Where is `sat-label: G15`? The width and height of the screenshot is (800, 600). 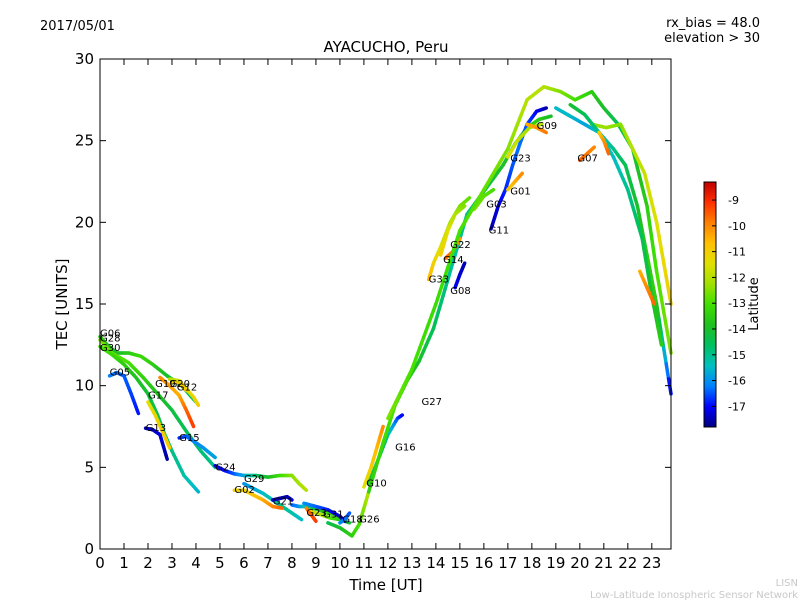
sat-label: G15 is located at coordinates (189, 438).